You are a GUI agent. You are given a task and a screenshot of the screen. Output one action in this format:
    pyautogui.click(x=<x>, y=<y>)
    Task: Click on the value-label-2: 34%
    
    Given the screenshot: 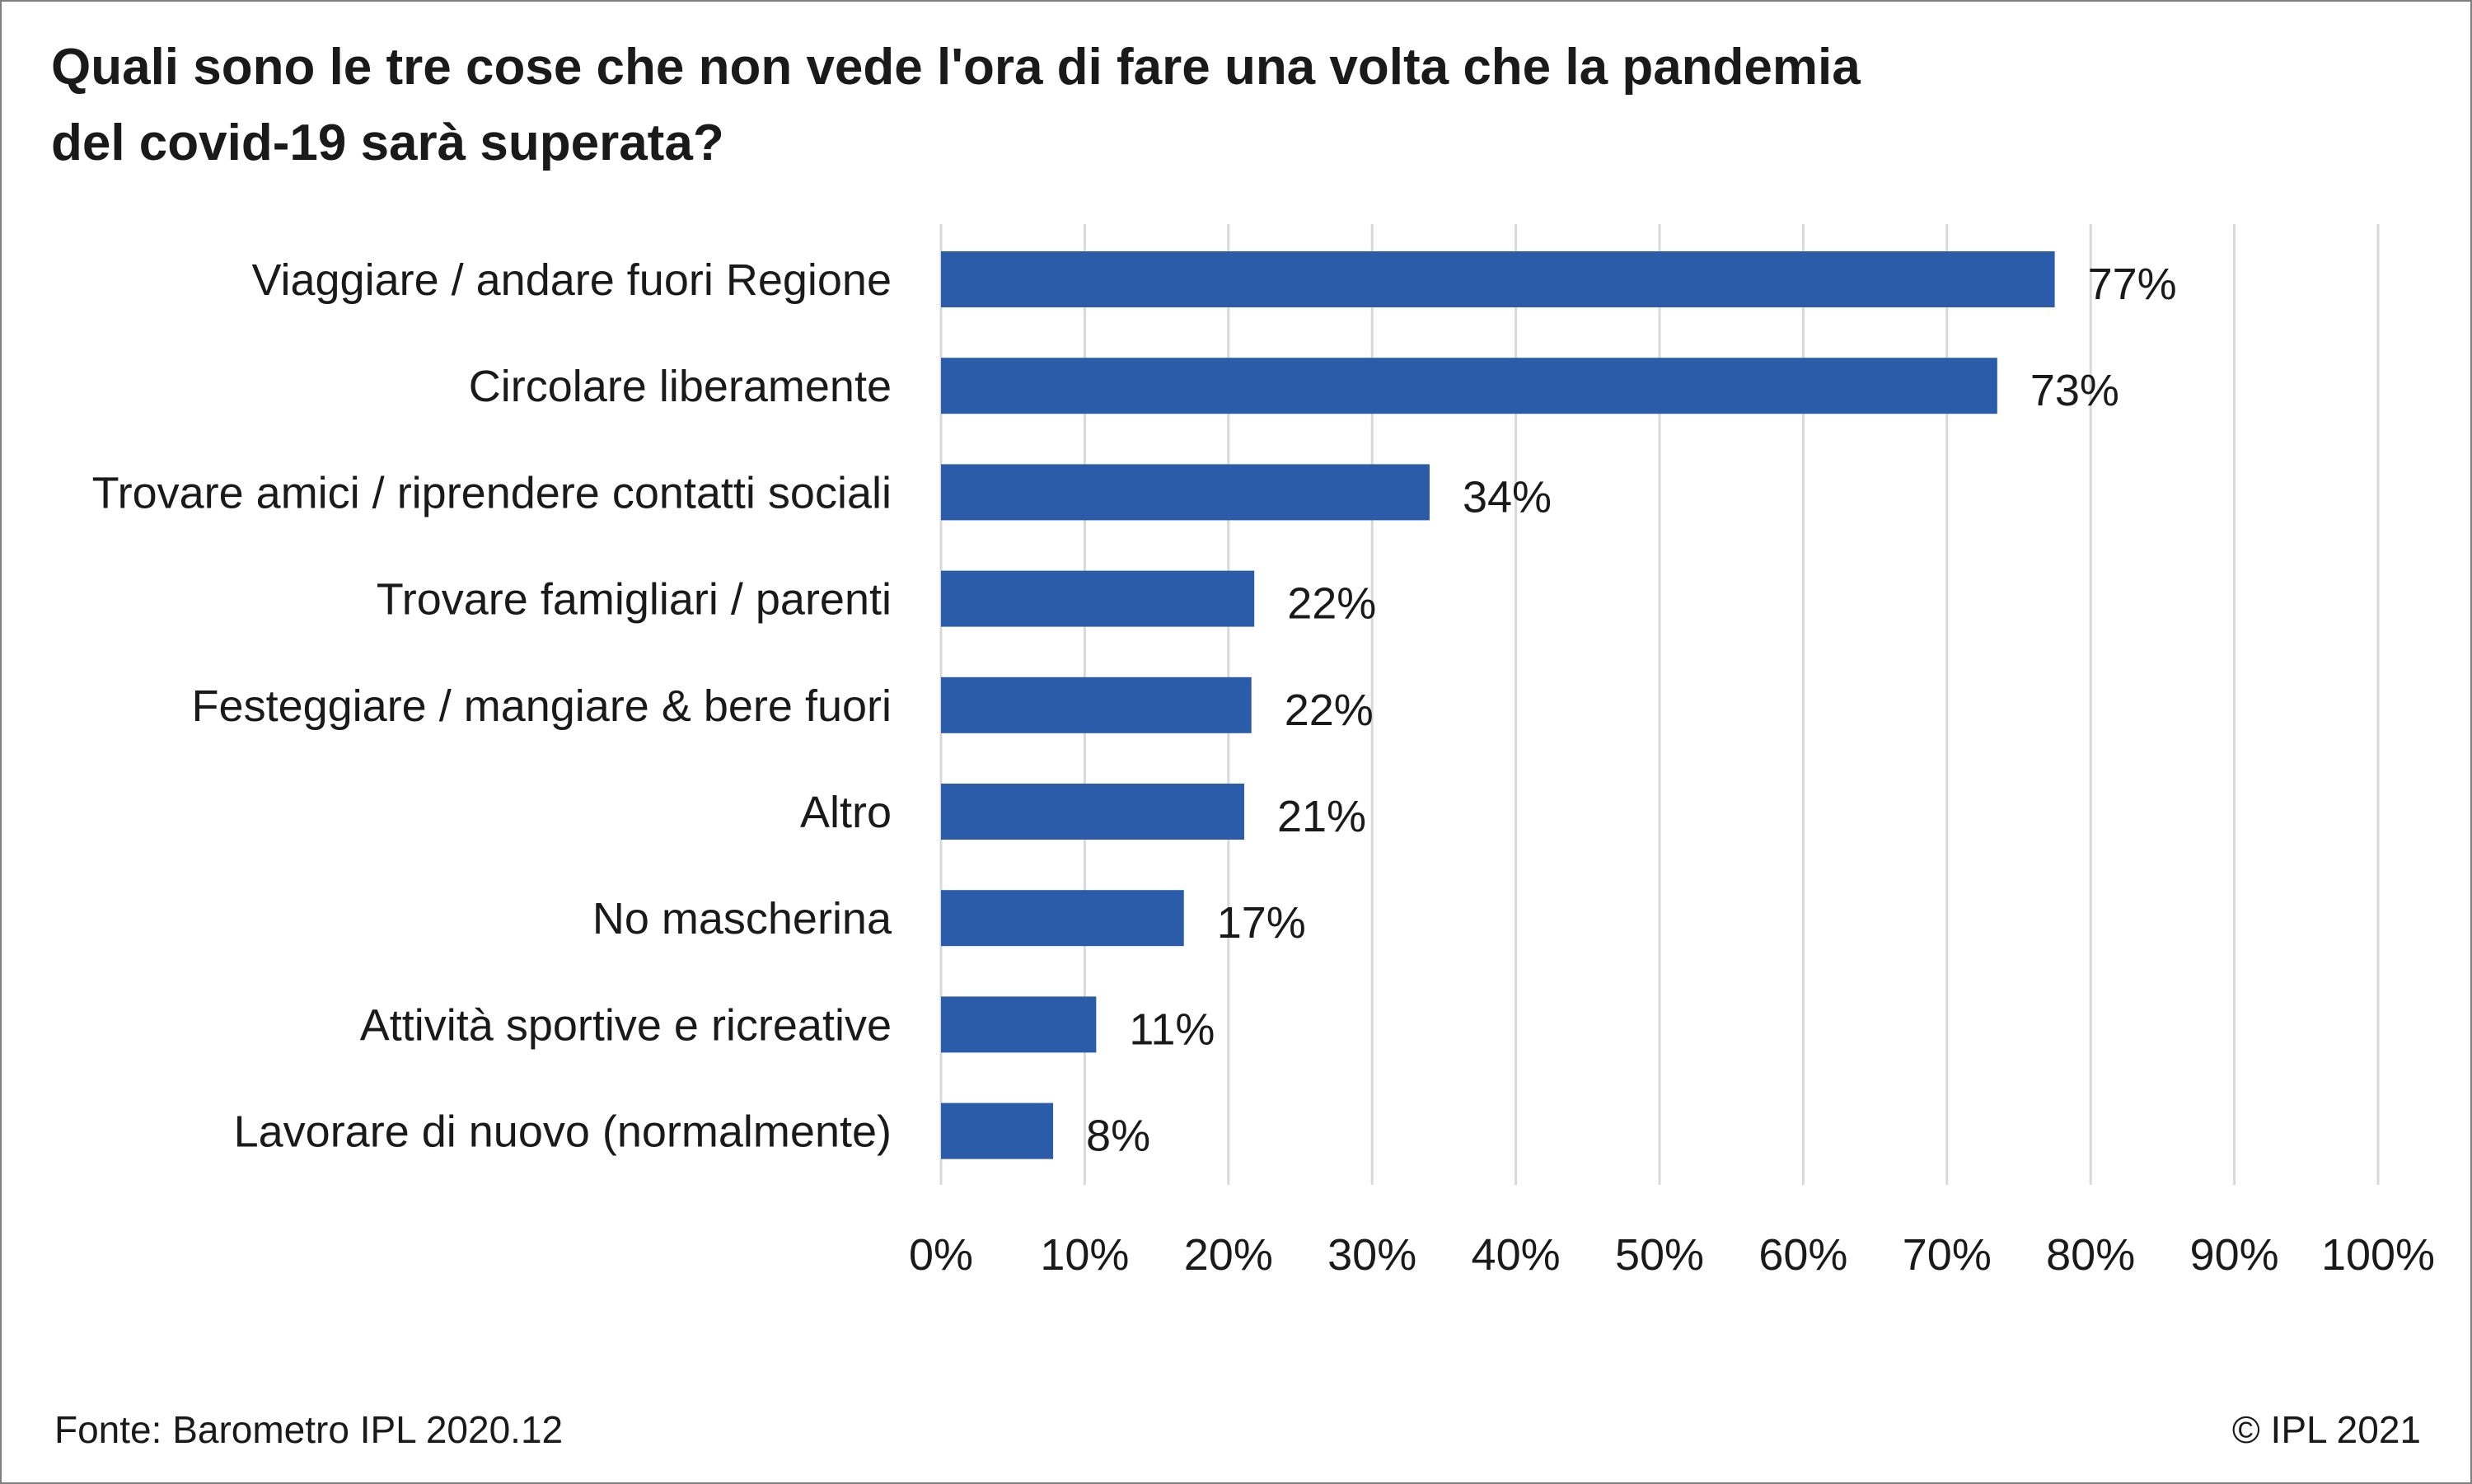 What is the action you would take?
    pyautogui.click(x=1507, y=497)
    